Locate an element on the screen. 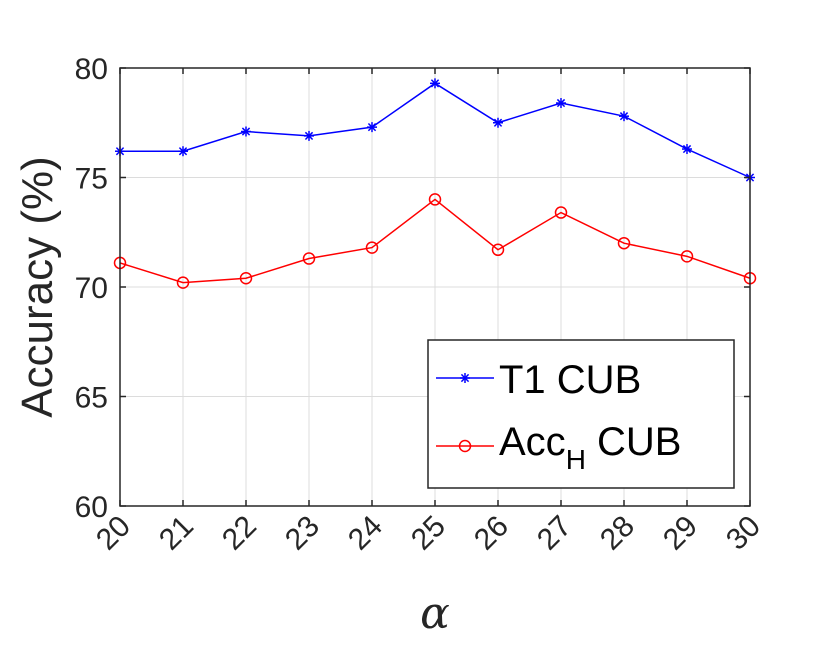 The width and height of the screenshot is (829, 663). x-tick-label: 28 is located at coordinates (617, 533).